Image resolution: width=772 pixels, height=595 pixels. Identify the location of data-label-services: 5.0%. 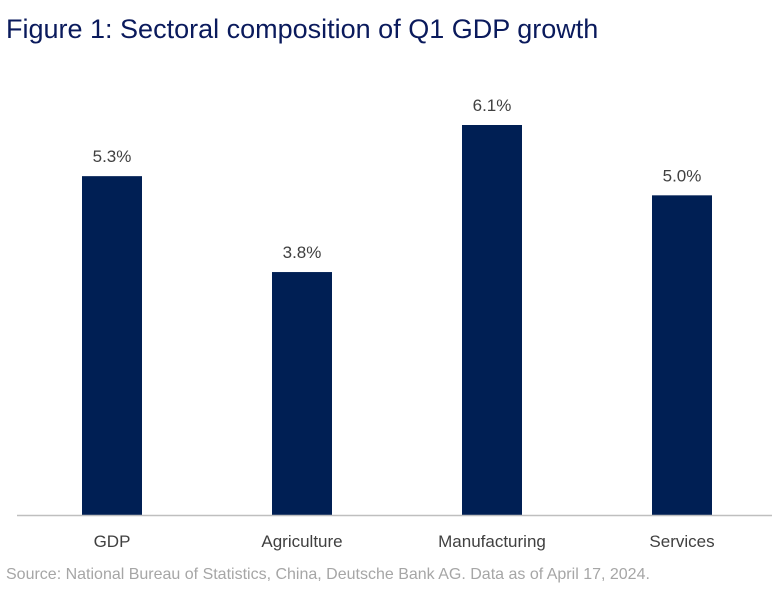
(682, 175).